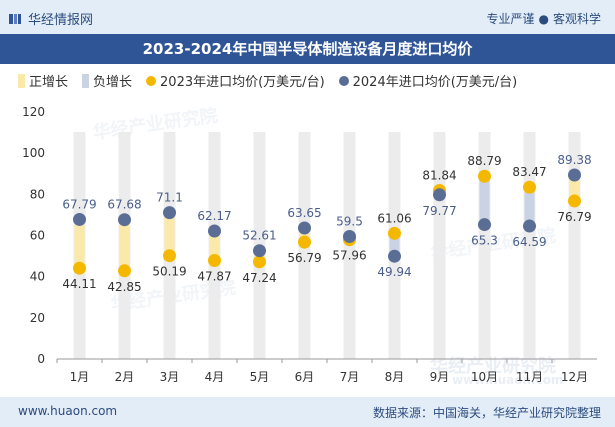 The image size is (615, 427). What do you see at coordinates (439, 176) in the screenshot?
I see `data-label-2023-9: 81.84` at bounding box center [439, 176].